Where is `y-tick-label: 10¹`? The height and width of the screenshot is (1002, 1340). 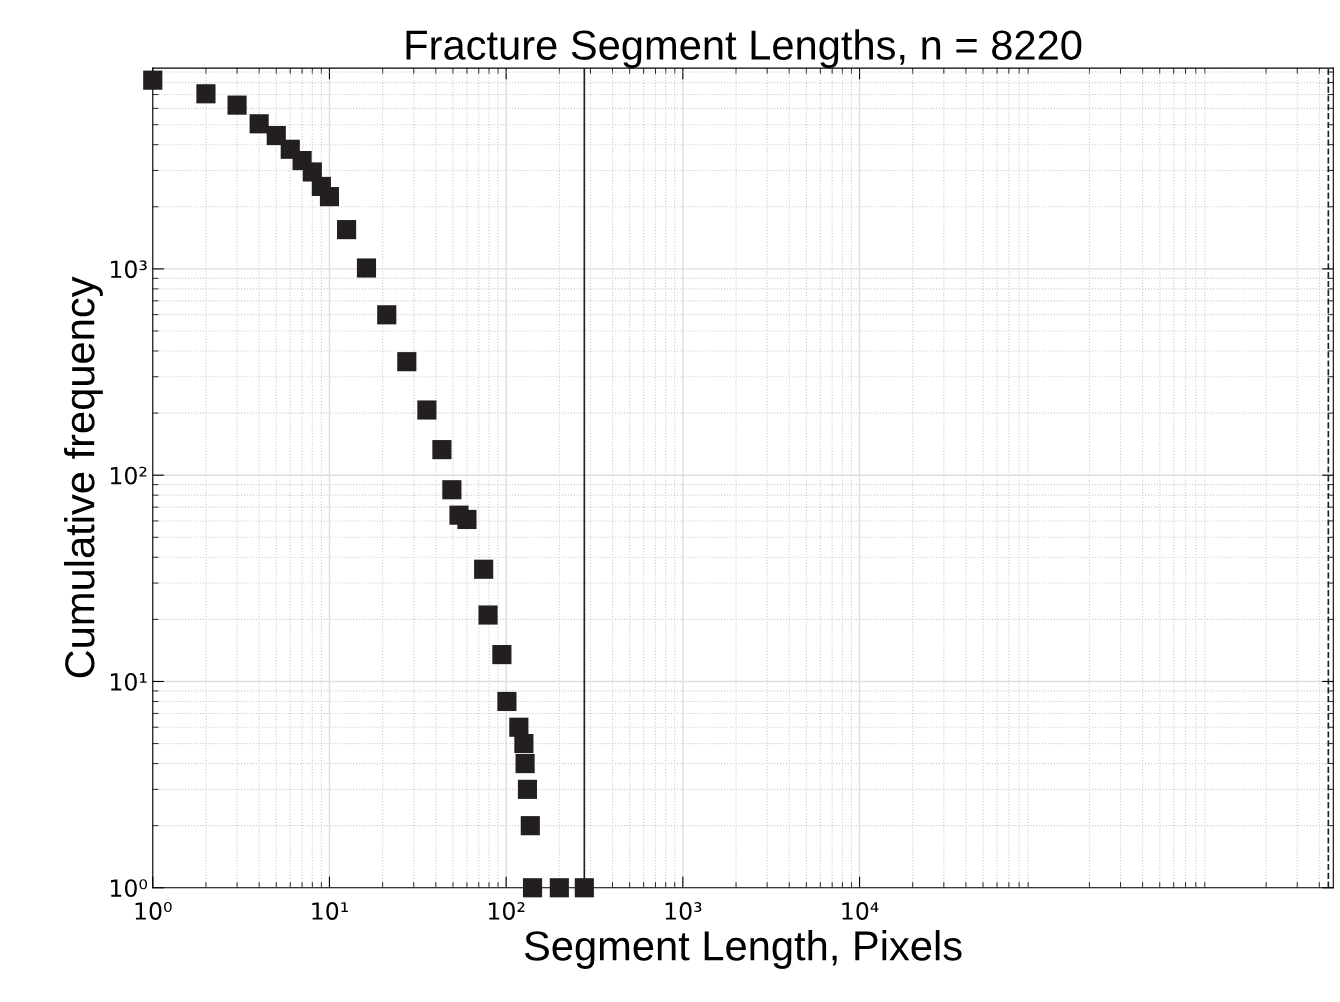 y-tick-label: 10¹ is located at coordinates (128, 681).